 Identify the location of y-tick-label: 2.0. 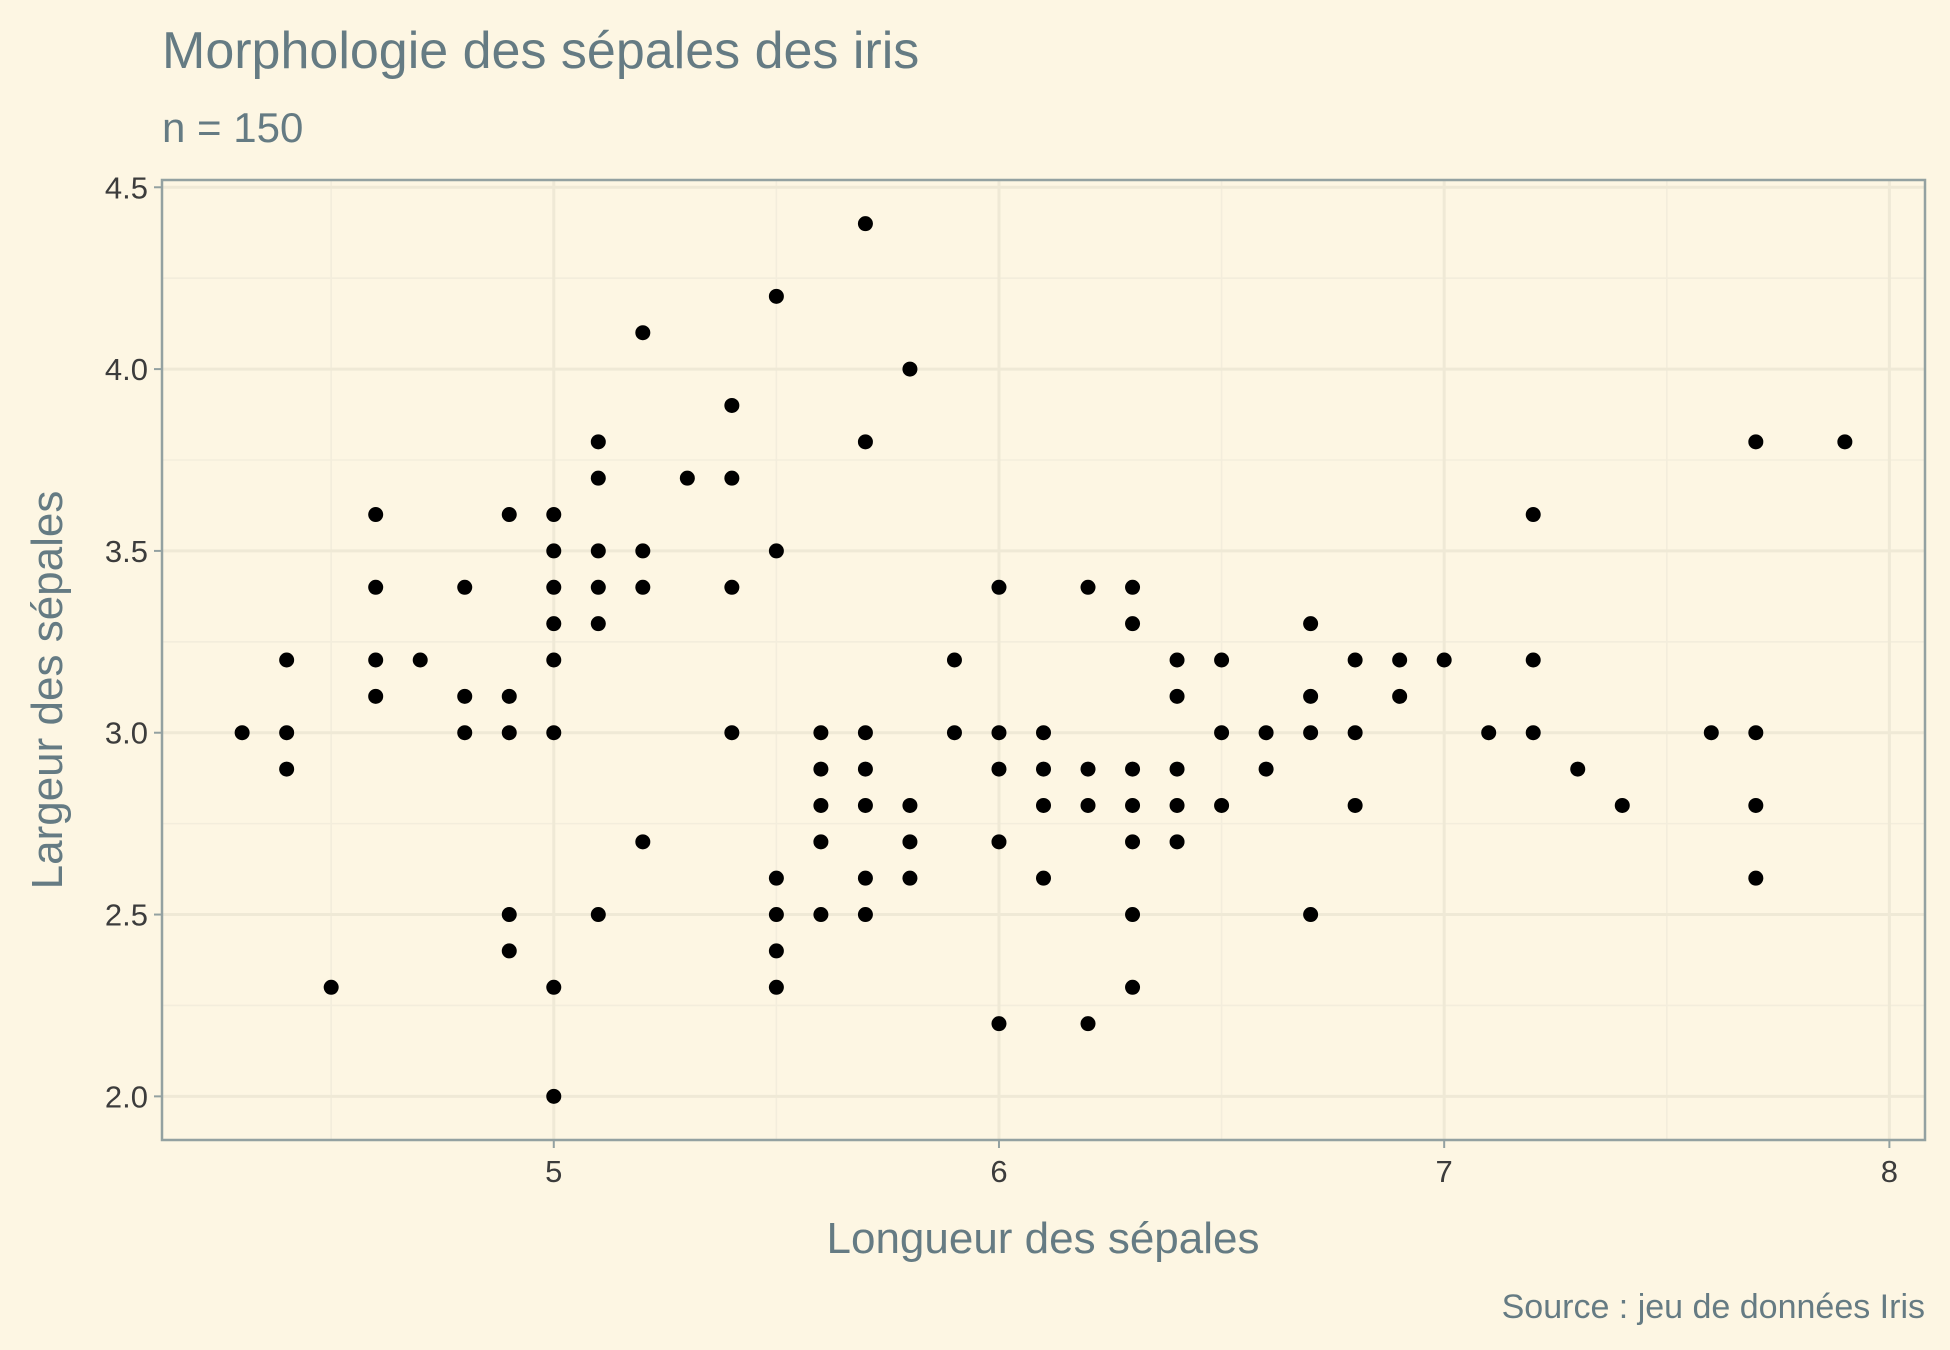
(126, 1096).